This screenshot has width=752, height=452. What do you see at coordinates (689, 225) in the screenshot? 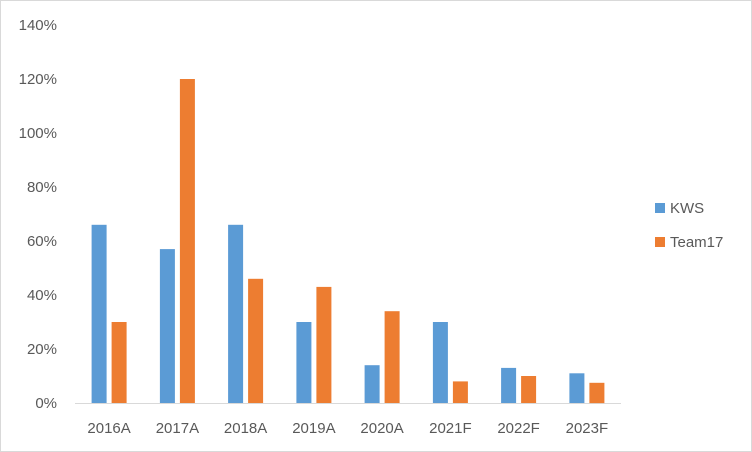
I see `legend: KWS Team17` at bounding box center [689, 225].